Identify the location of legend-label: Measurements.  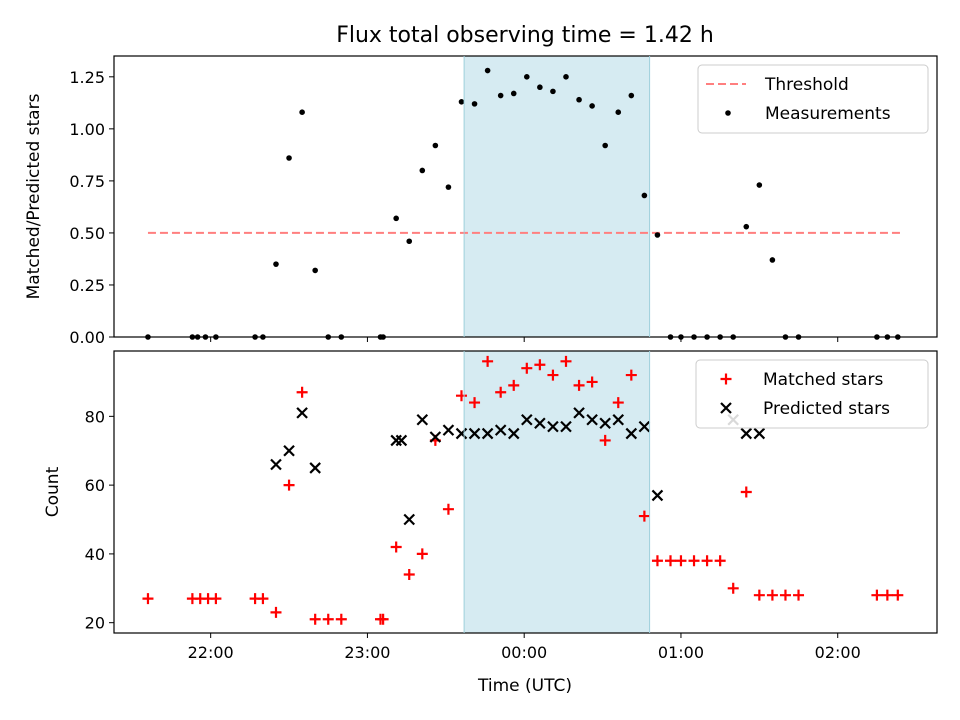
(828, 114).